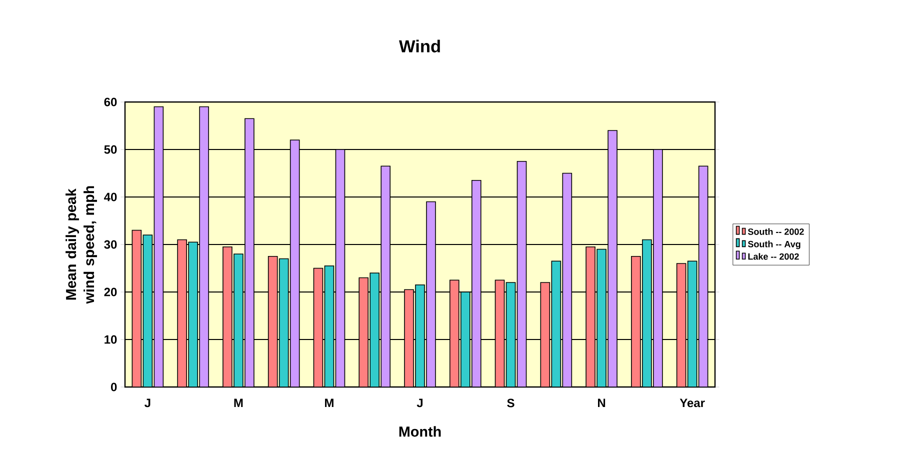 This screenshot has width=924, height=472. Describe the element at coordinates (774, 245) in the screenshot. I see `legend-label: South -- Avg` at that location.